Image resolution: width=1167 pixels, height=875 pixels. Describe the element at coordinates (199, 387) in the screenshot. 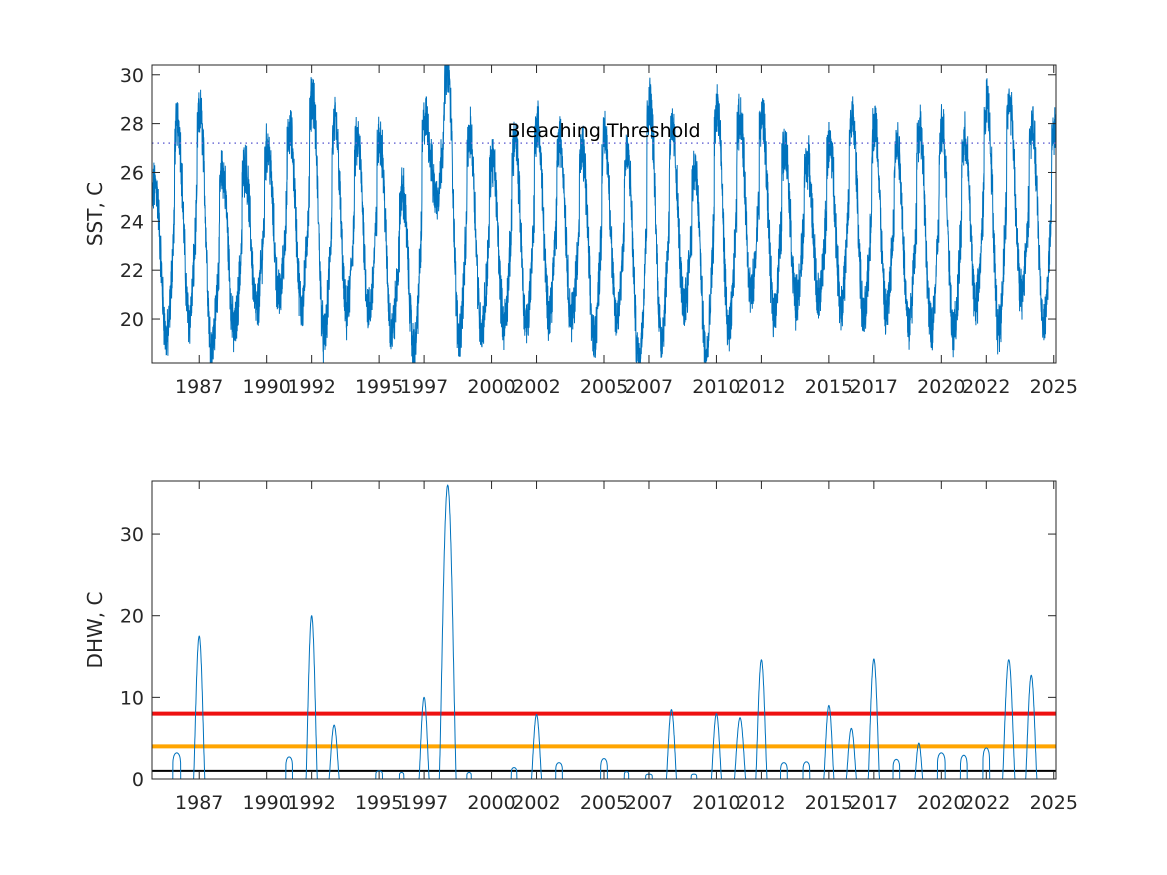

I see `sst-x-tick-label: 1987` at that location.